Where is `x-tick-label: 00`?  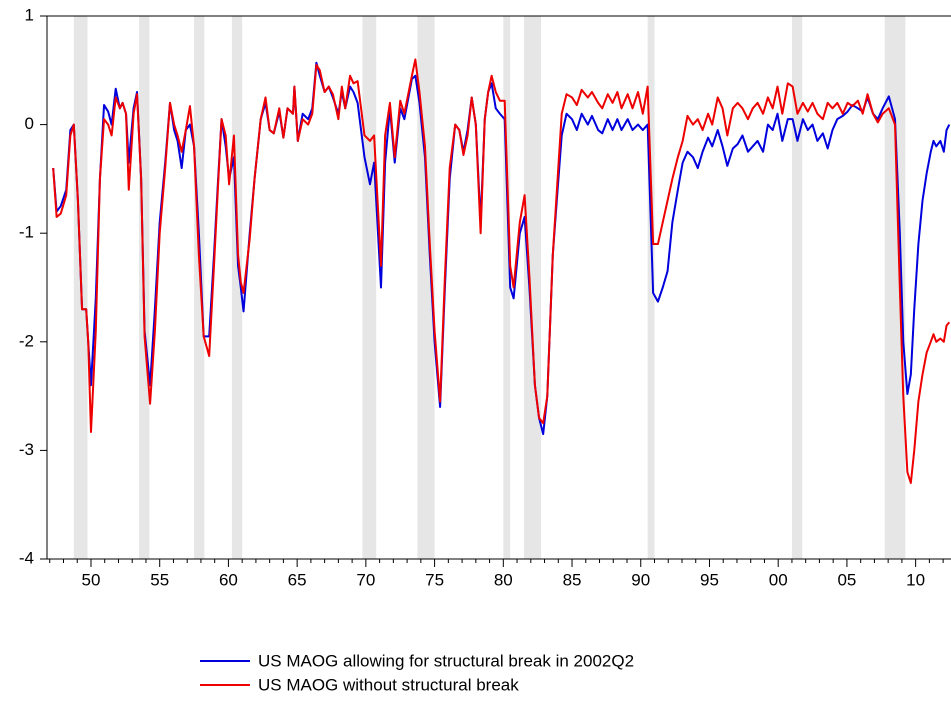
x-tick-label: 00 is located at coordinates (778, 579).